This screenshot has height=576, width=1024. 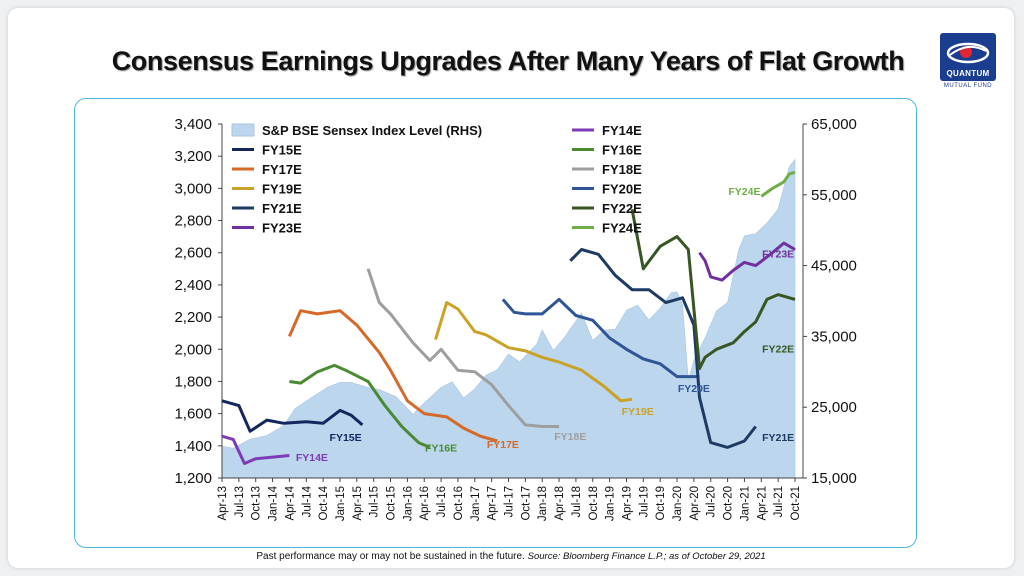 I want to click on x-tick-label: Apr-16, so click(x=425, y=503).